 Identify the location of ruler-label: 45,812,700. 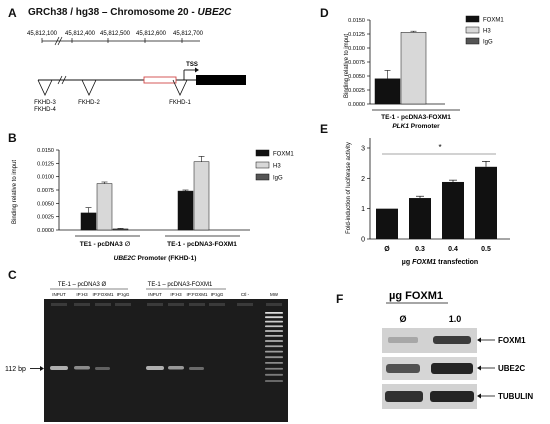
(188, 34).